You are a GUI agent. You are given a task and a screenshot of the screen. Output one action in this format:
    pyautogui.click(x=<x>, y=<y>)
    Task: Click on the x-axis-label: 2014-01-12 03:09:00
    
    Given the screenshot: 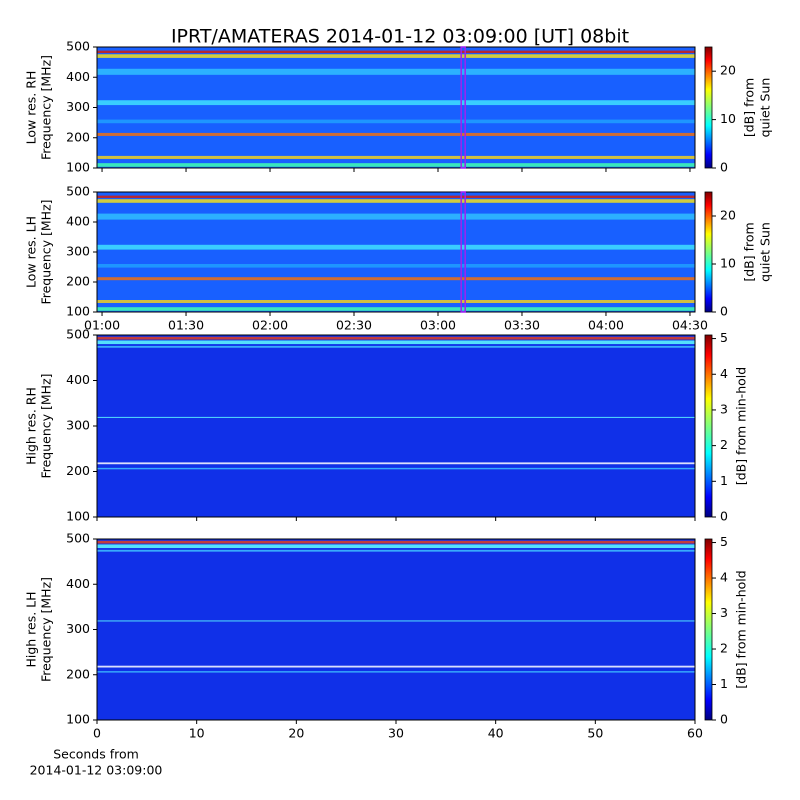 What is the action you would take?
    pyautogui.click(x=96, y=770)
    